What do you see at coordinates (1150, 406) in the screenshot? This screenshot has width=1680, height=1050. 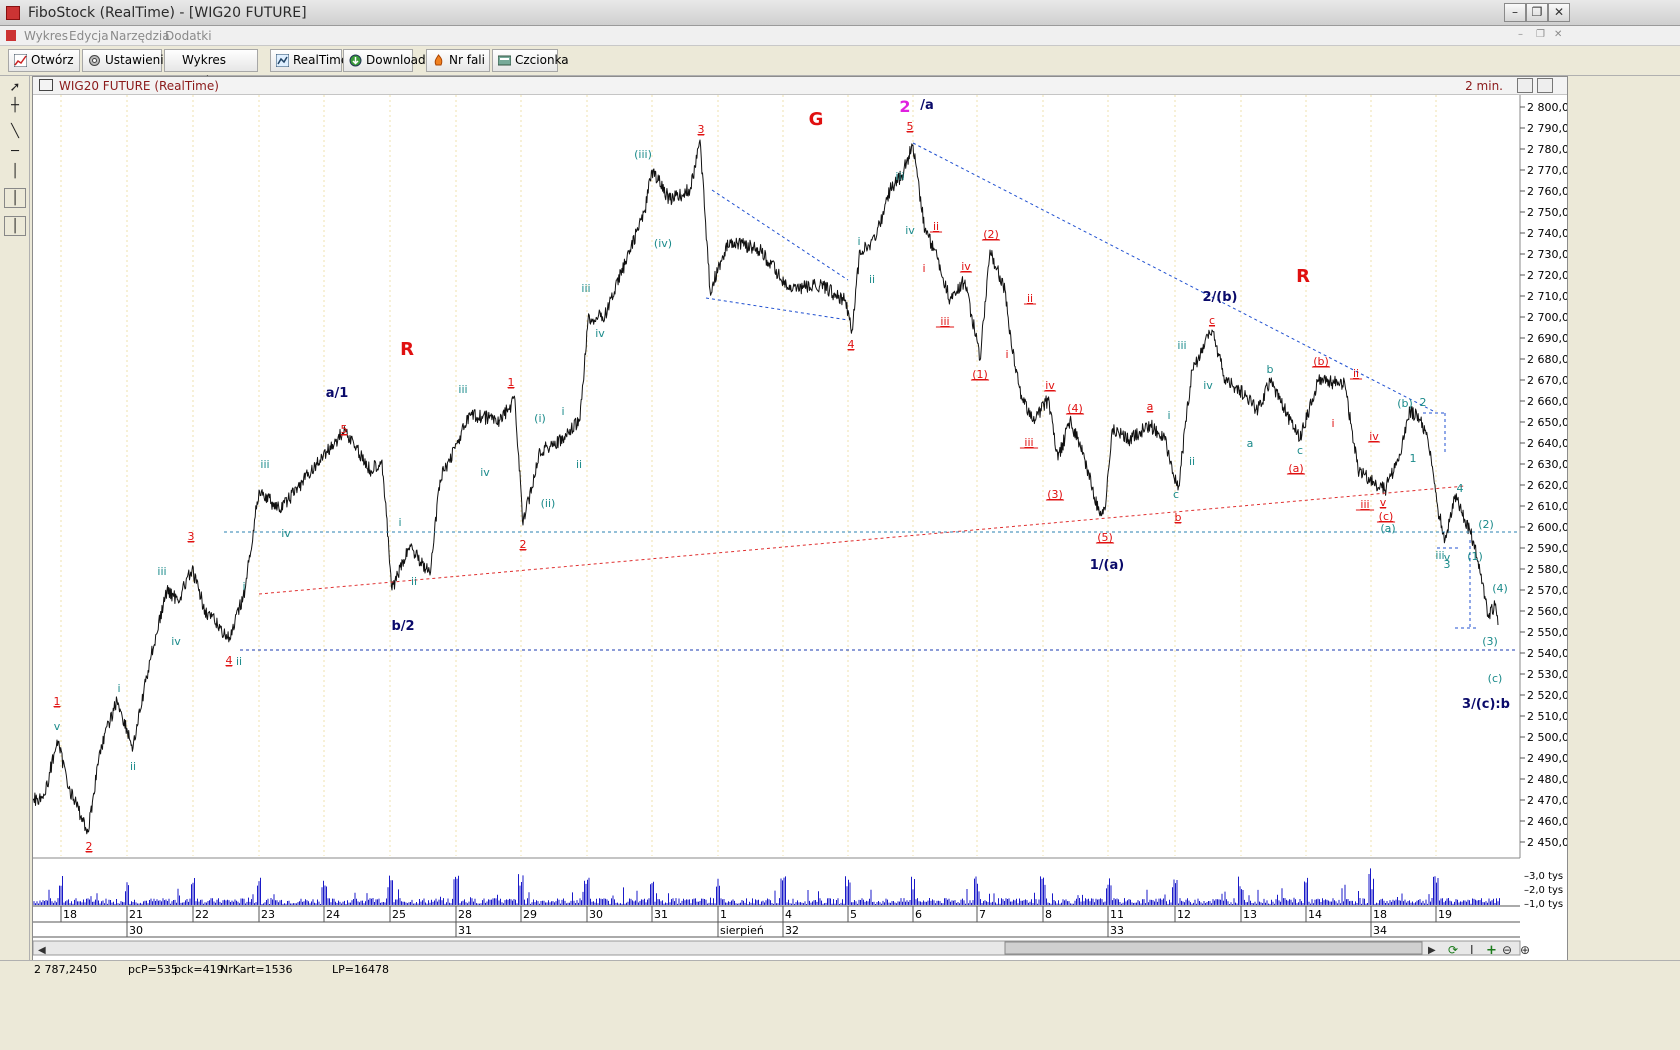 I see `wave-label: a` at bounding box center [1150, 406].